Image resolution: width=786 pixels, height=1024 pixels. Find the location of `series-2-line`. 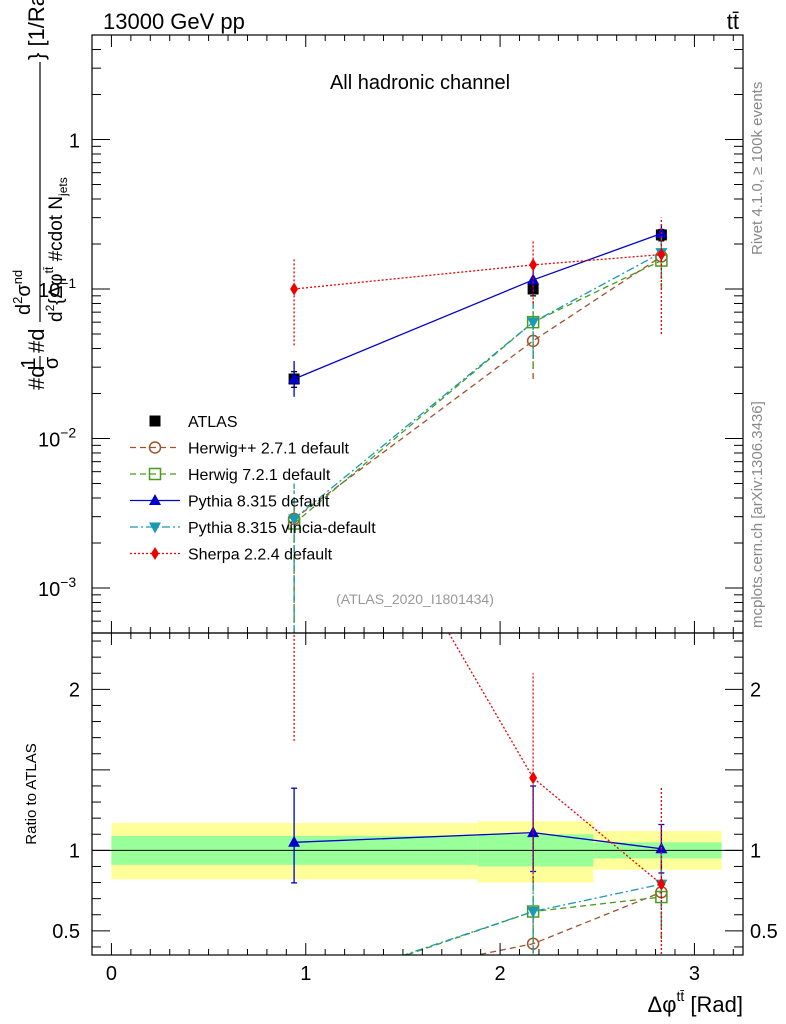

series-2-line is located at coordinates (477, 392).